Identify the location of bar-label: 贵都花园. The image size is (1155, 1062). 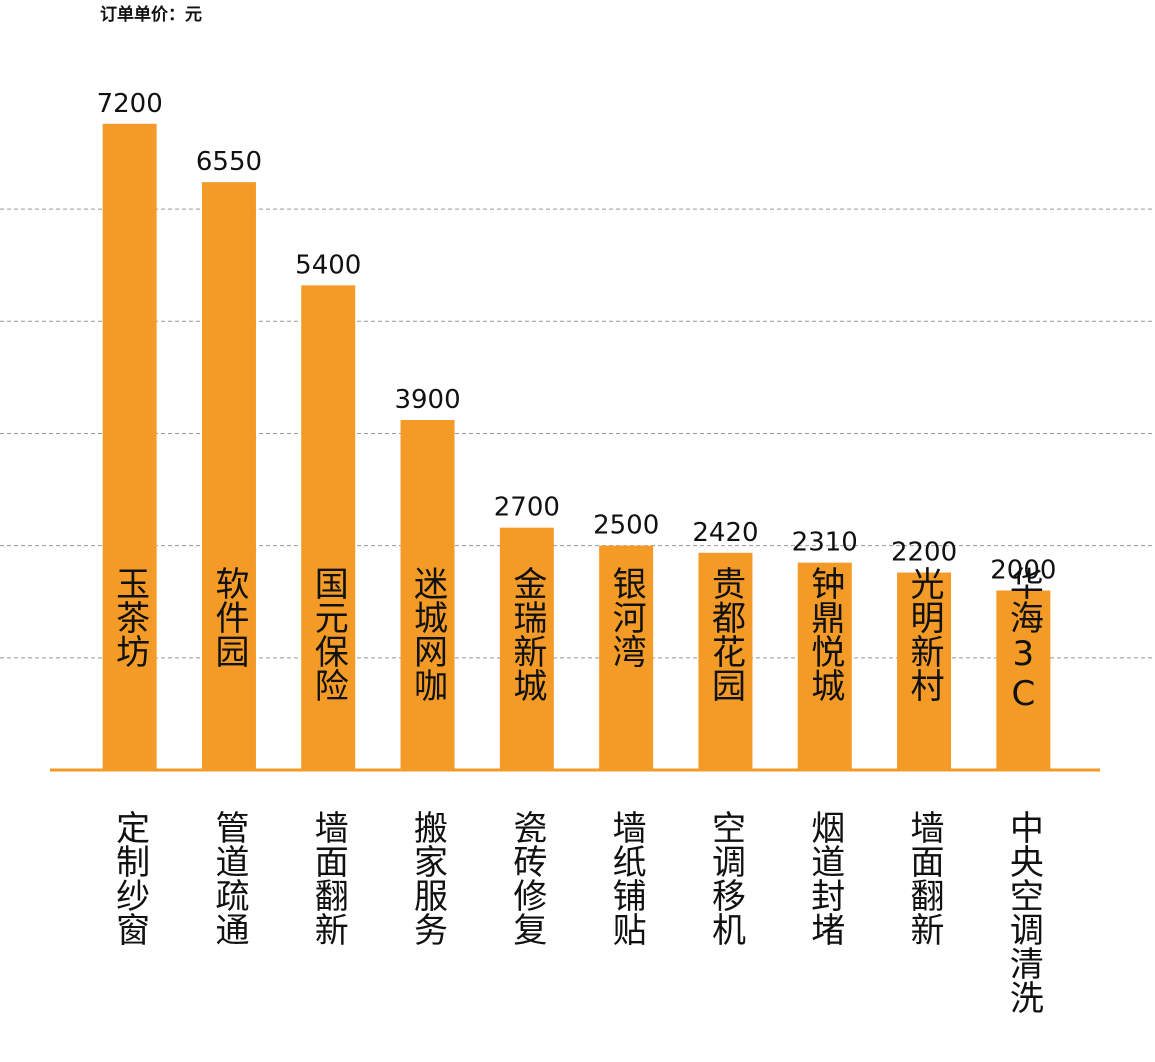
(725, 634).